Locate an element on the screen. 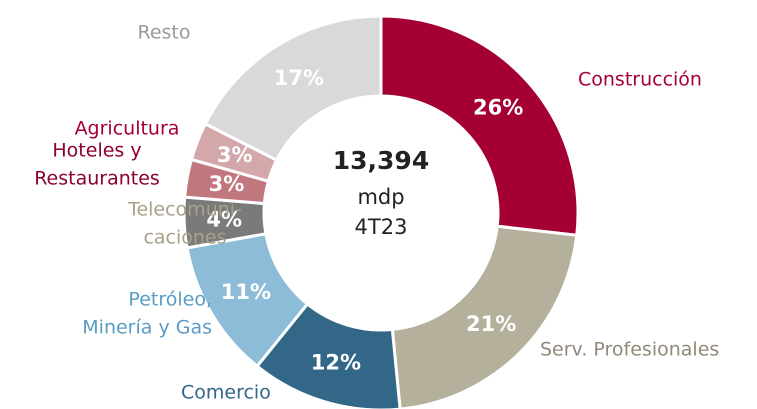 The height and width of the screenshot is (409, 757). category-label: Hoteles y is located at coordinates (96, 151).